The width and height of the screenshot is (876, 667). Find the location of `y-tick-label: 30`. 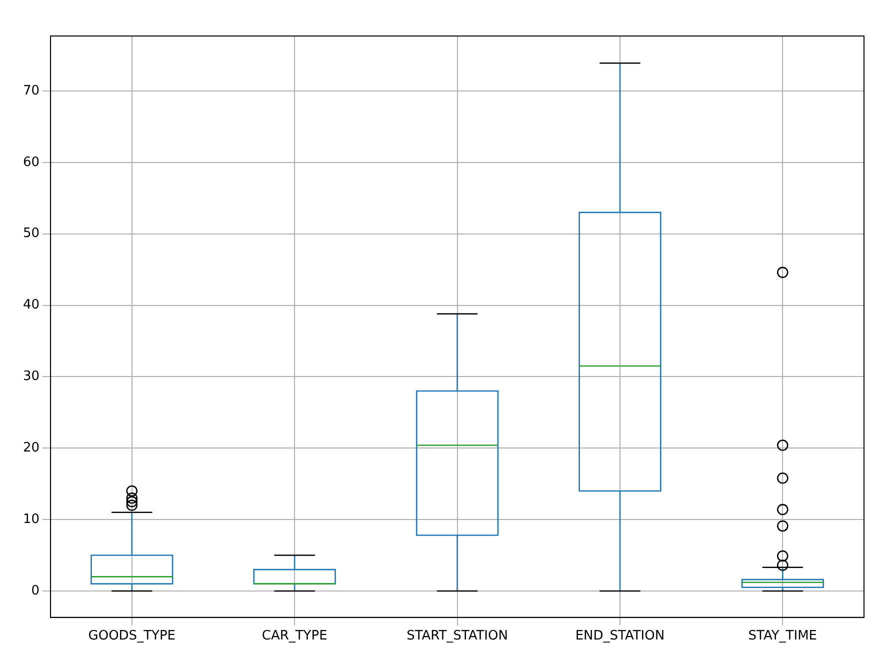

y-tick-label: 30 is located at coordinates (31, 376).